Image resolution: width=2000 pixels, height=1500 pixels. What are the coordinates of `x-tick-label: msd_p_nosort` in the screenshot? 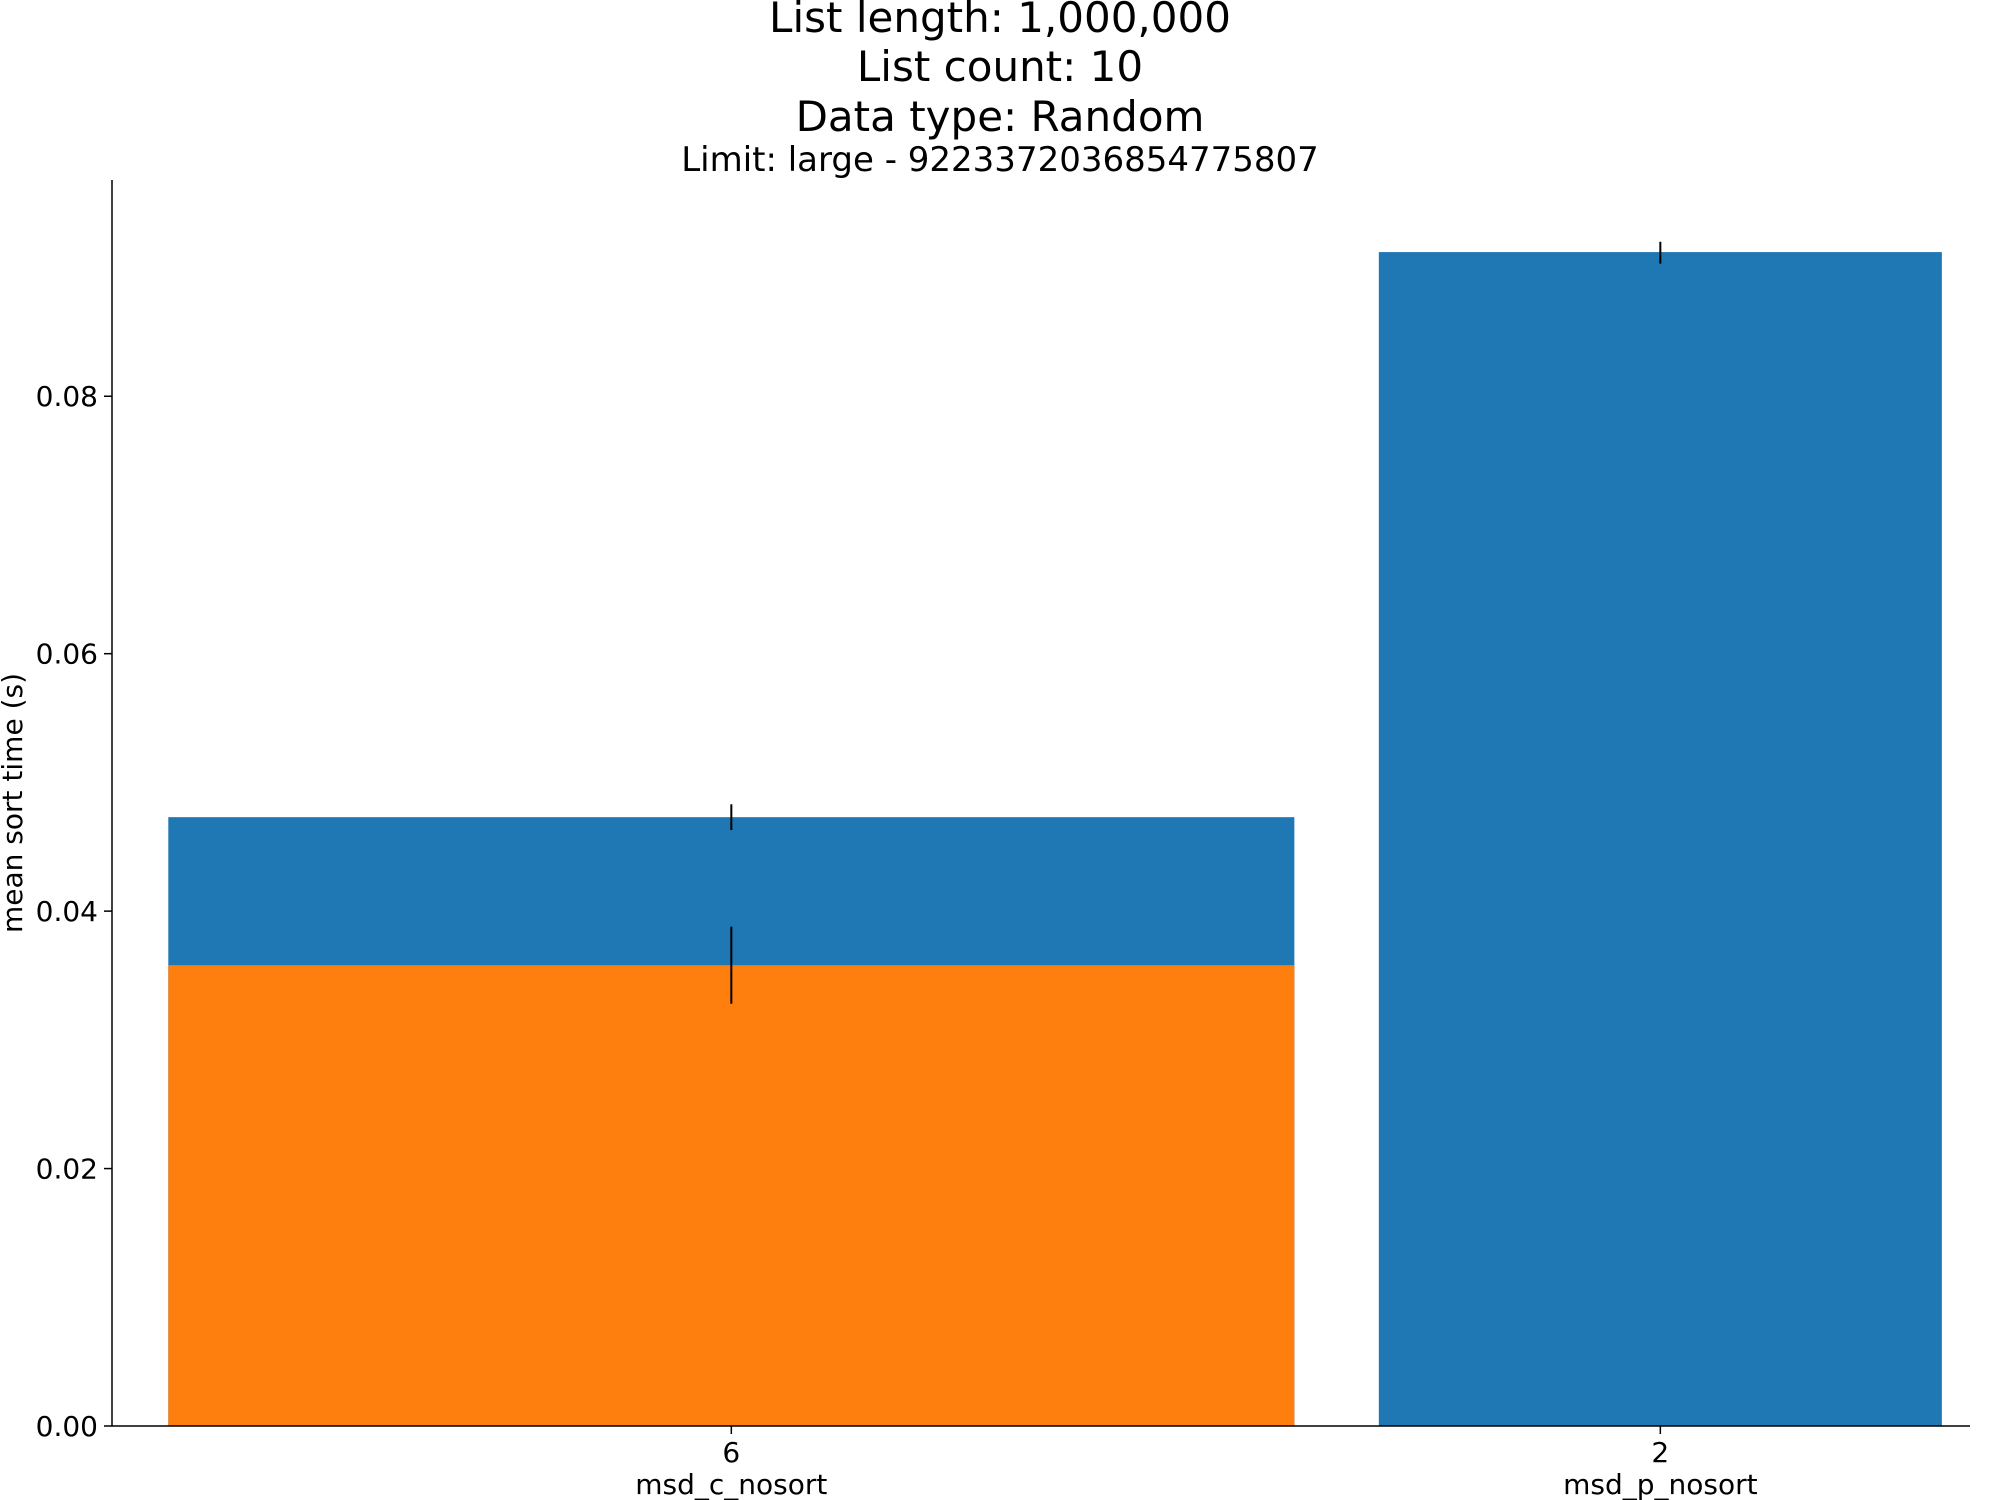 It's located at (1660, 1484).